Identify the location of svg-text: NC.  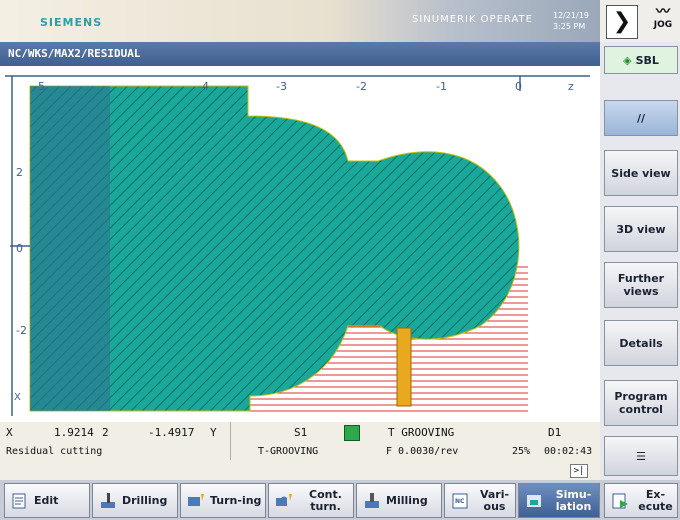
(460, 501).